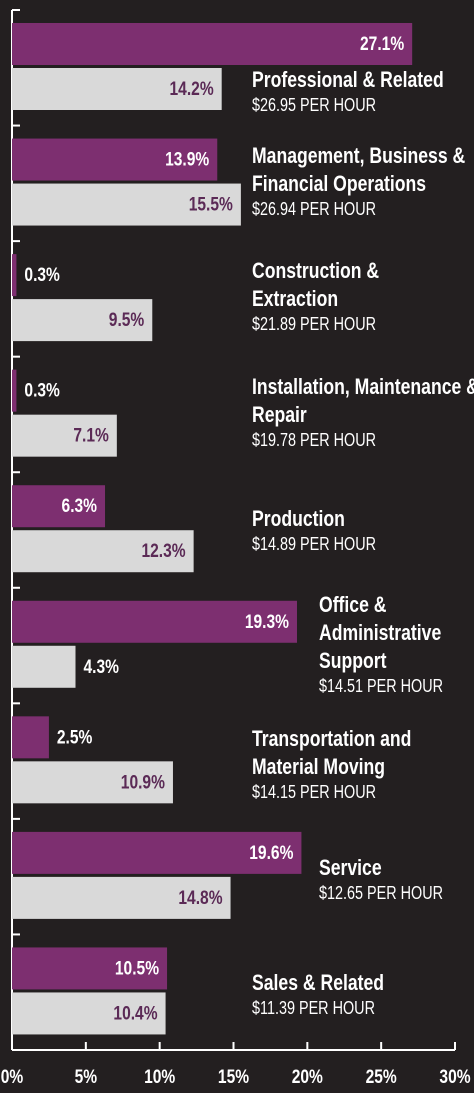 Image resolution: width=474 pixels, height=1093 pixels. I want to click on x-tick-label: 30%, so click(454, 1077).